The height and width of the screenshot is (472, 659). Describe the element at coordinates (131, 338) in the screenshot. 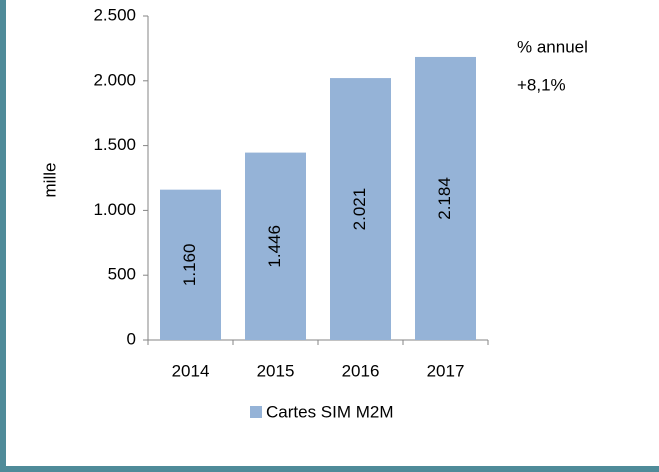

I see `y-tick-label: 0` at that location.